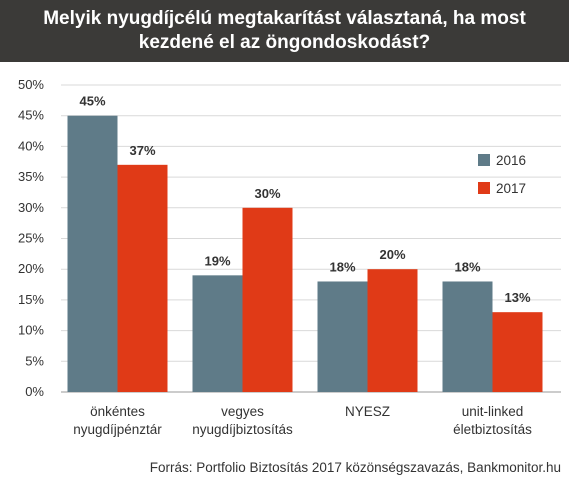  Describe the element at coordinates (517, 297) in the screenshot. I see `data-label: 13%` at that location.